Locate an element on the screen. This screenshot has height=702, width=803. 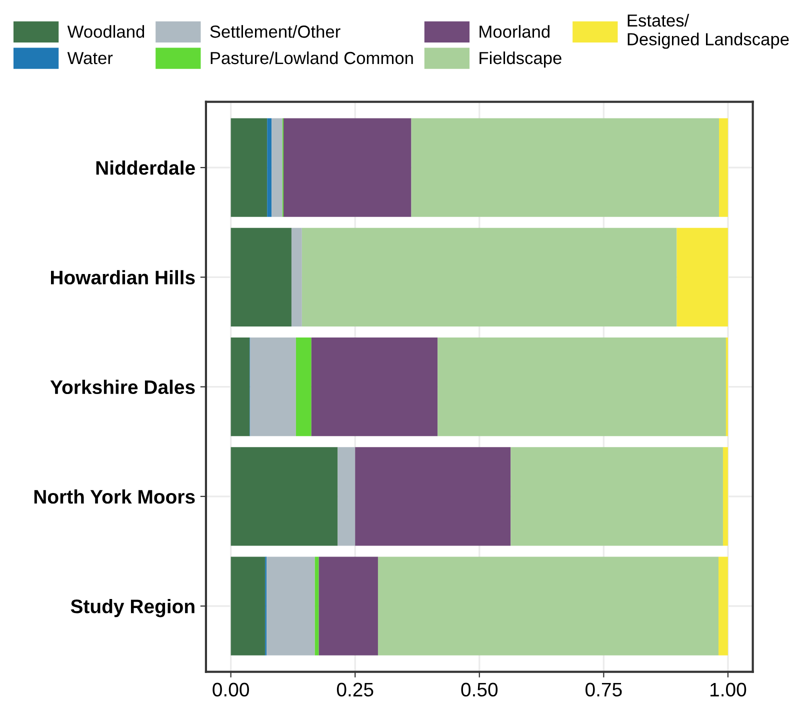
legend-label: Water is located at coordinates (90, 58).